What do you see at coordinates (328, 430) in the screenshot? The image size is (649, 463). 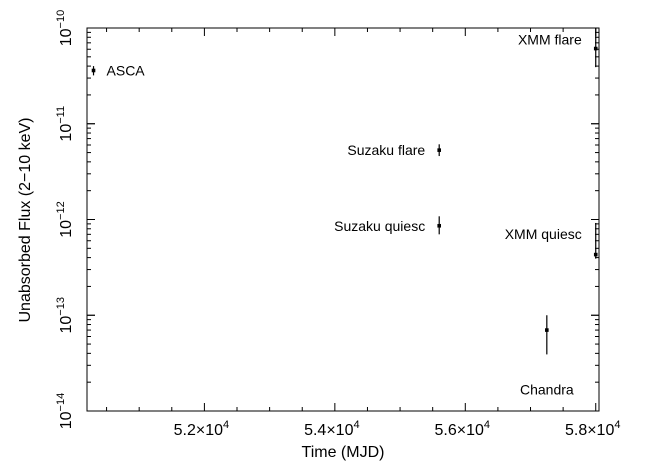 I see `x-tick-mantissa: 5.4×10` at bounding box center [328, 430].